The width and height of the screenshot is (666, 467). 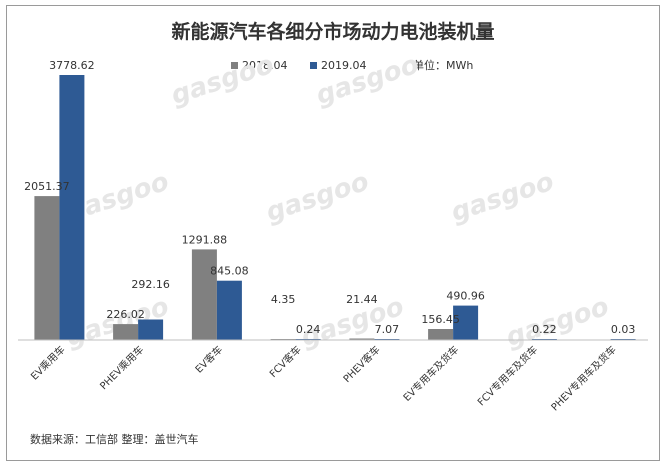 What do you see at coordinates (465, 296) in the screenshot?
I see `data-label-2019-5: 490.96` at bounding box center [465, 296].